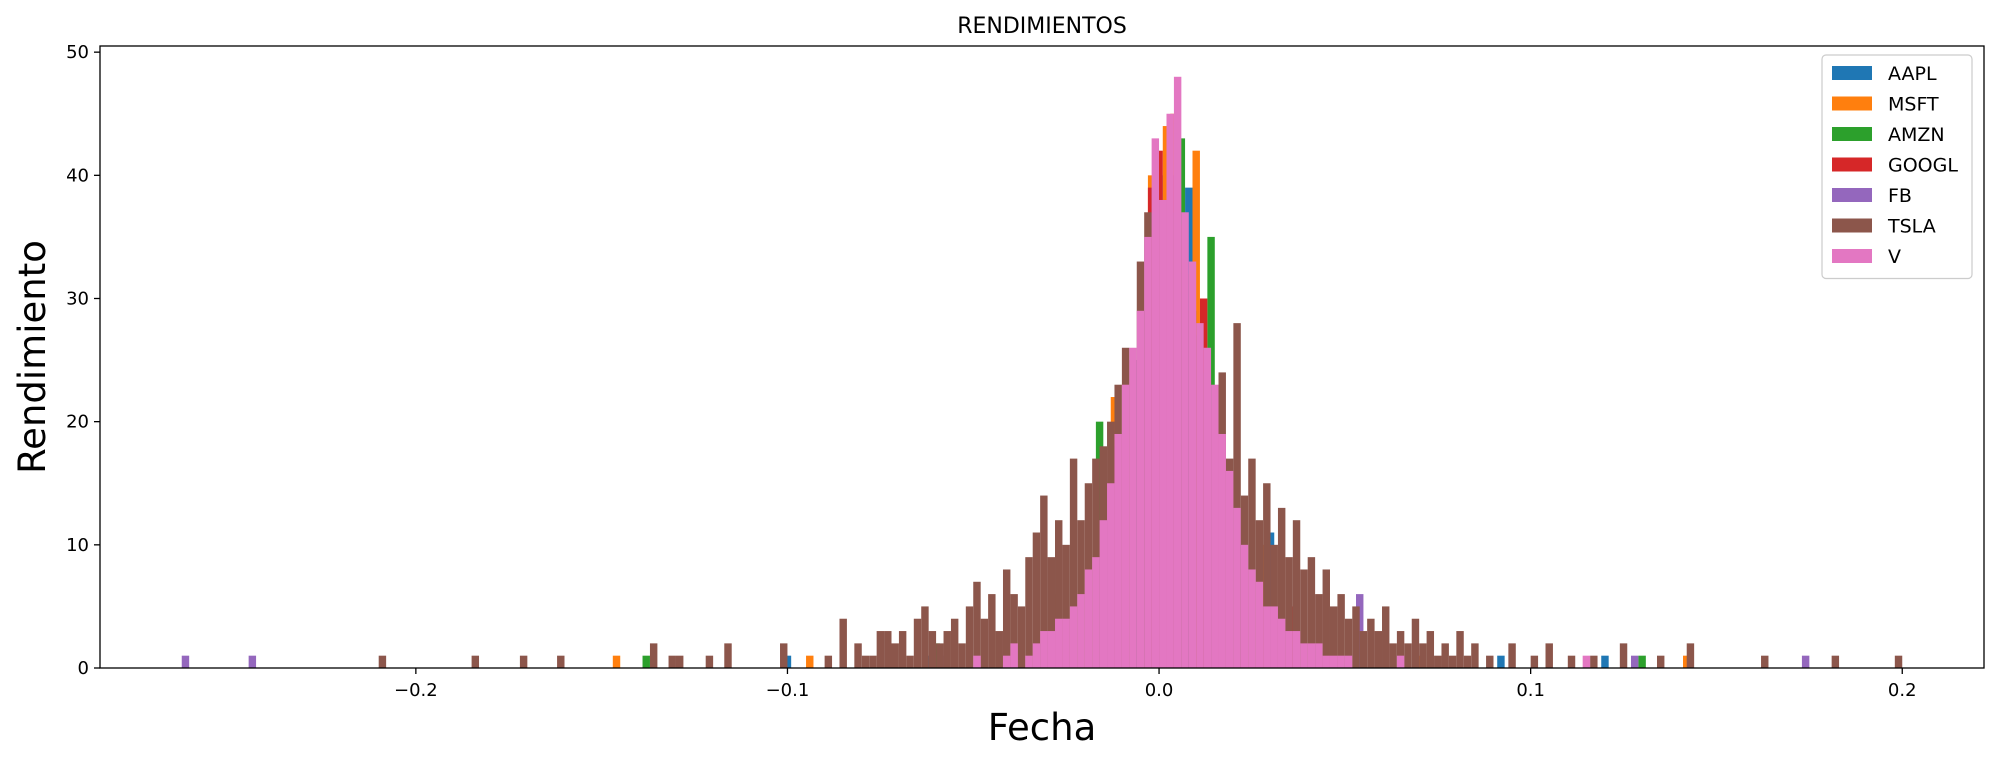 The image size is (1998, 763). Describe the element at coordinates (1916, 135) in the screenshot. I see `legend-label-amzn: AMZN` at that location.